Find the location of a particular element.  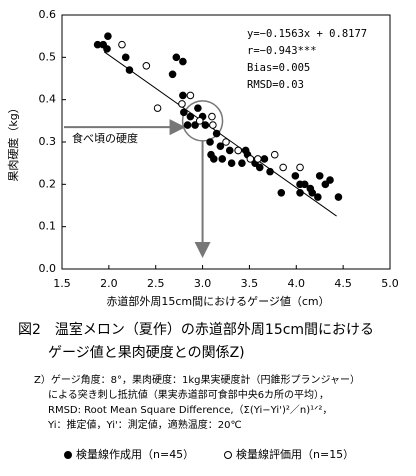

y-tick-label: 0.0 is located at coordinates (48, 268).